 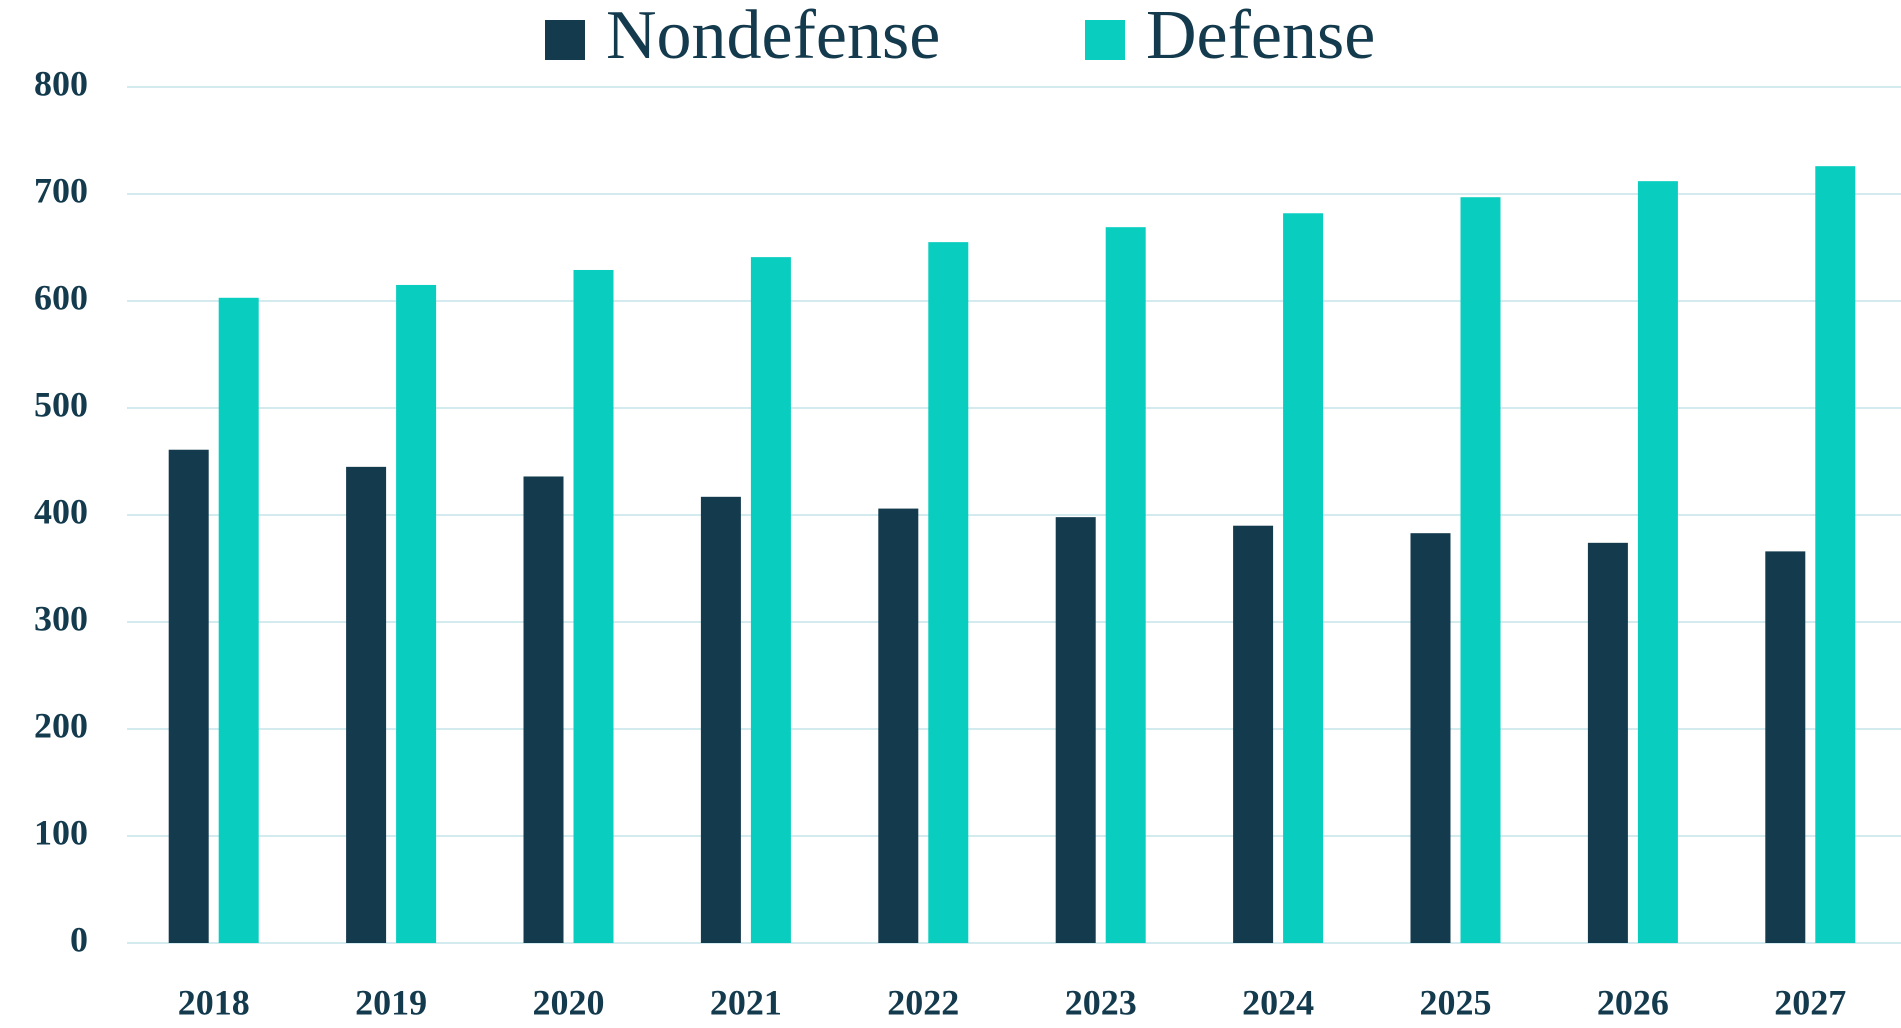 I want to click on y-tick-label: 100, so click(x=61, y=832).